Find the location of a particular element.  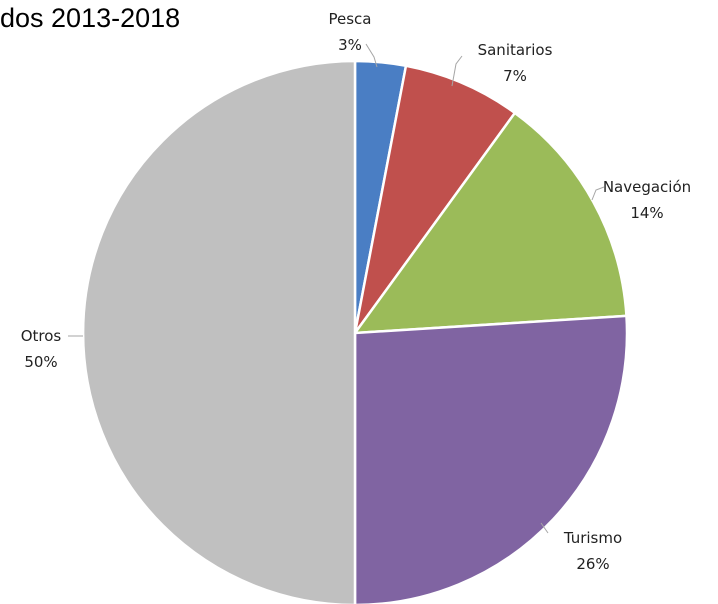

pie-slice-navegacion is located at coordinates (490, 223).